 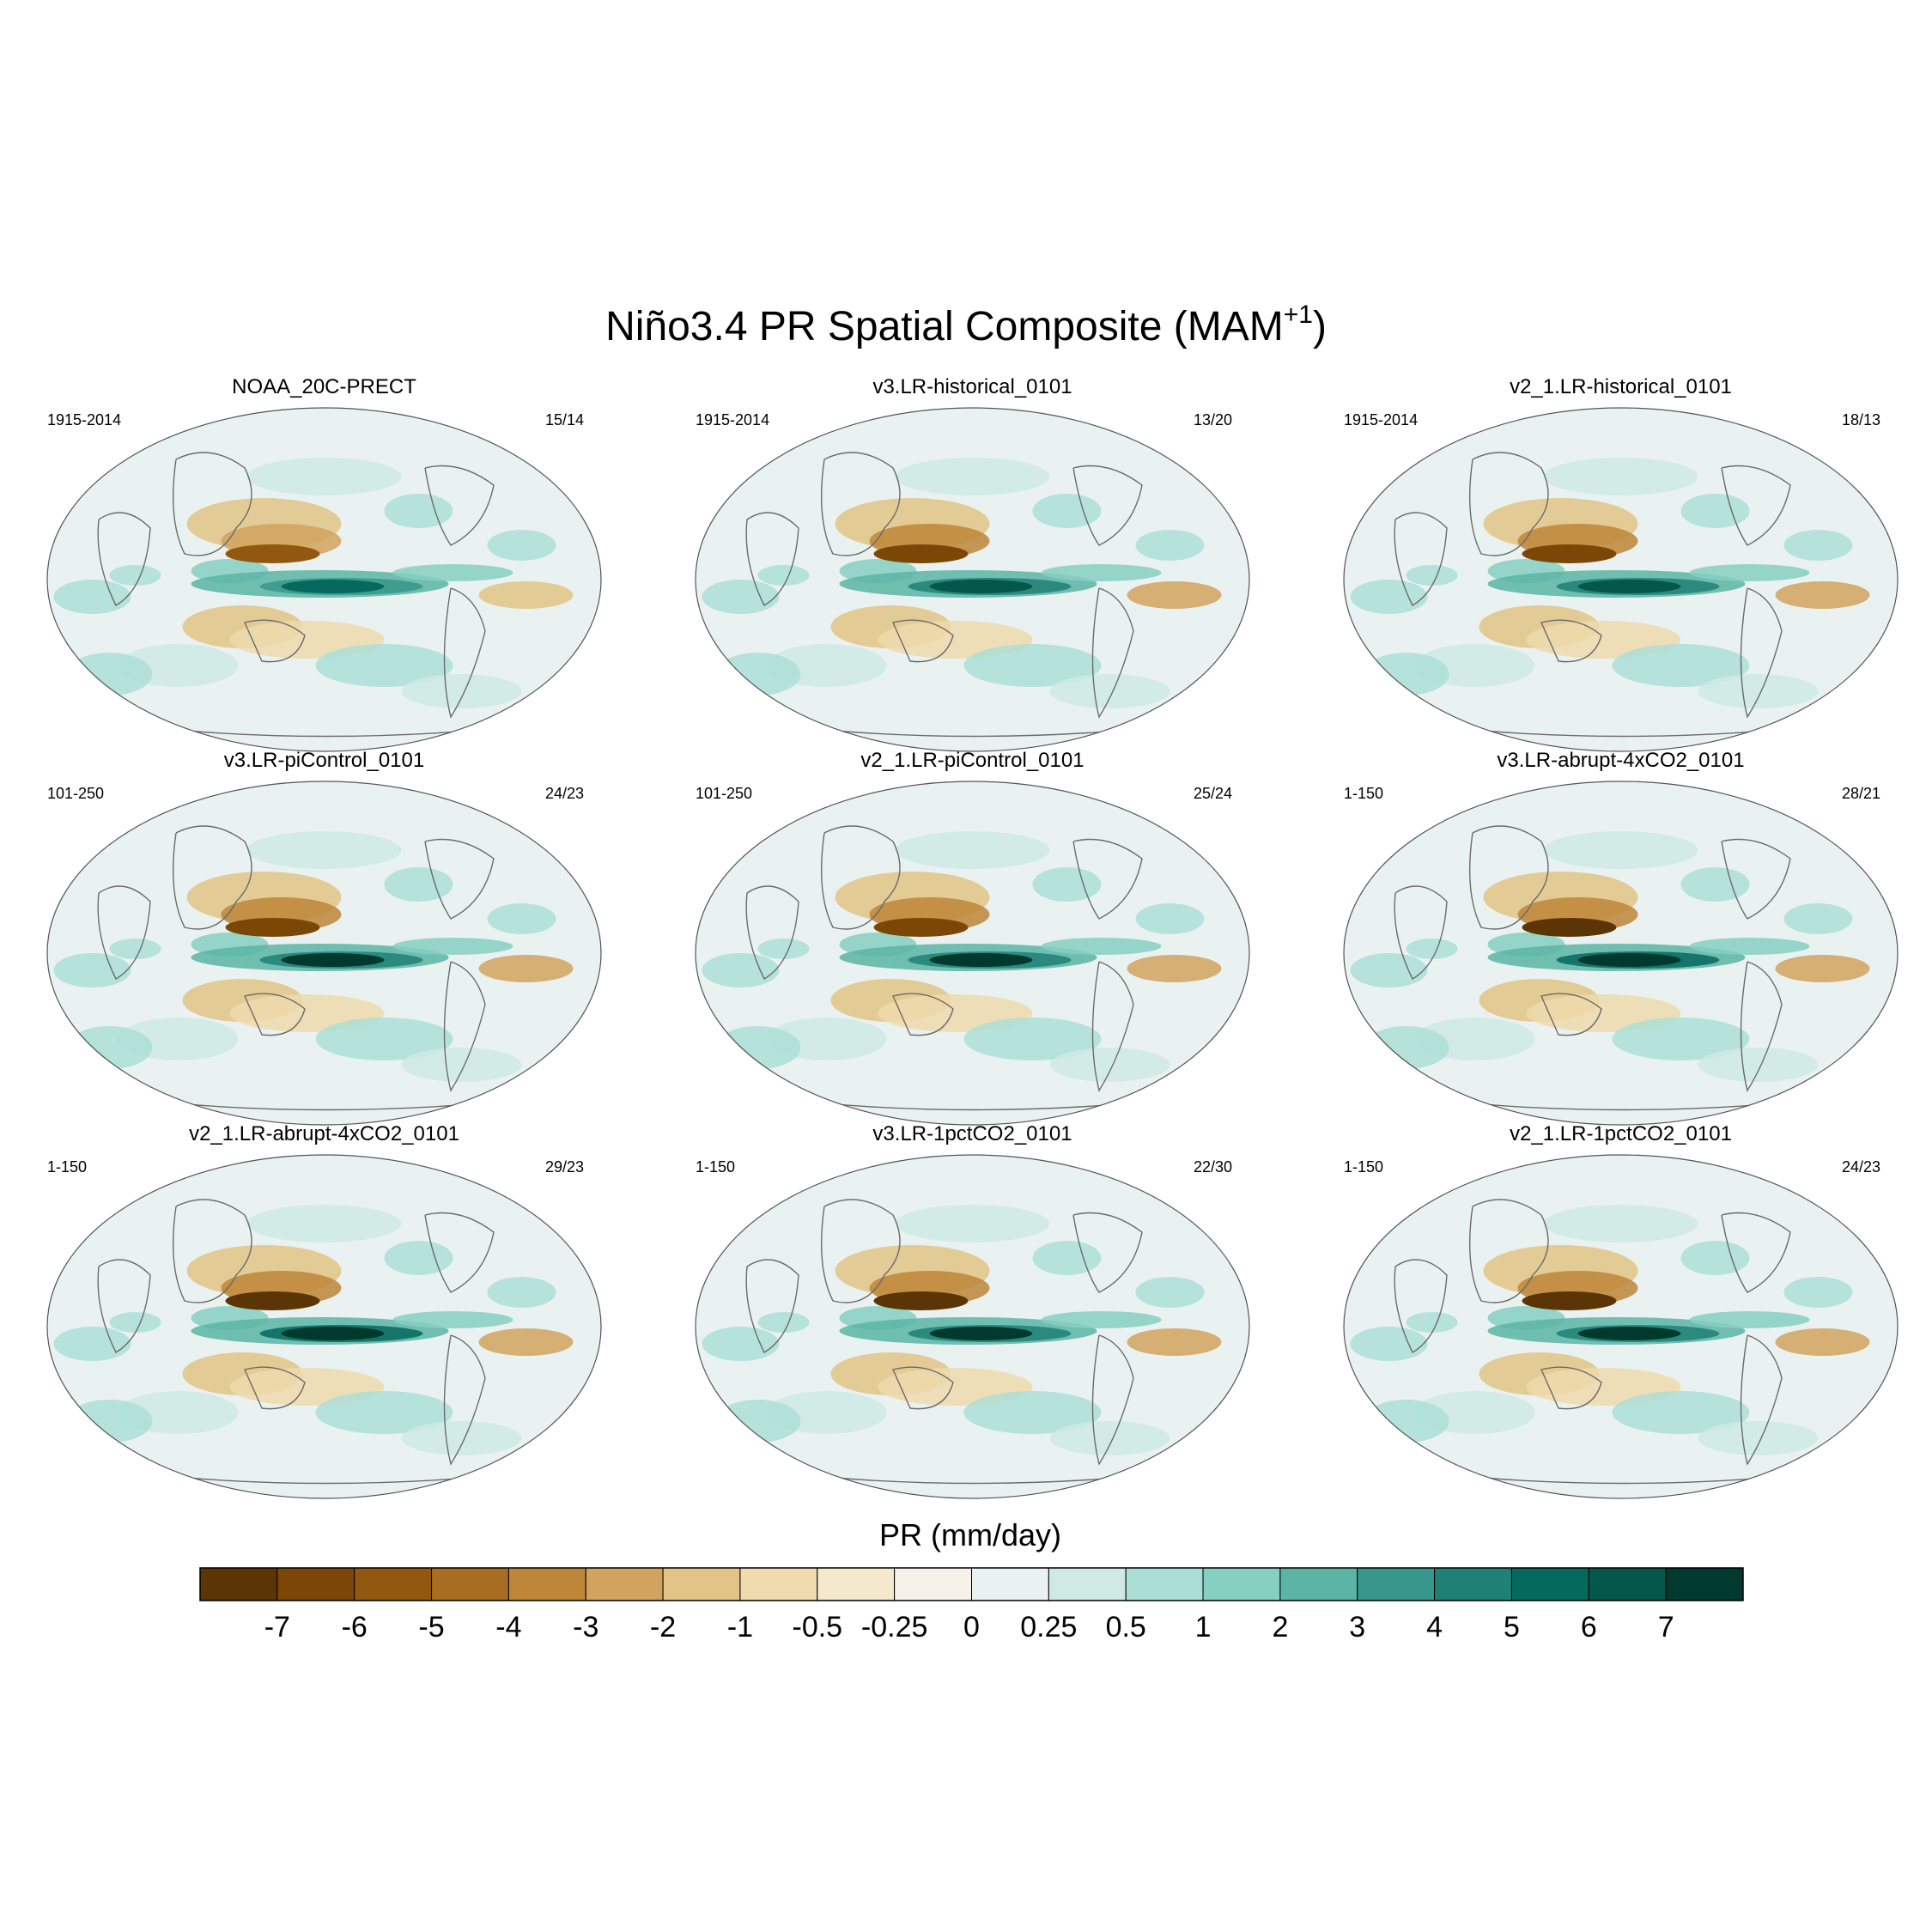 I want to click on figure-title-close: ), so click(x=1320, y=326).